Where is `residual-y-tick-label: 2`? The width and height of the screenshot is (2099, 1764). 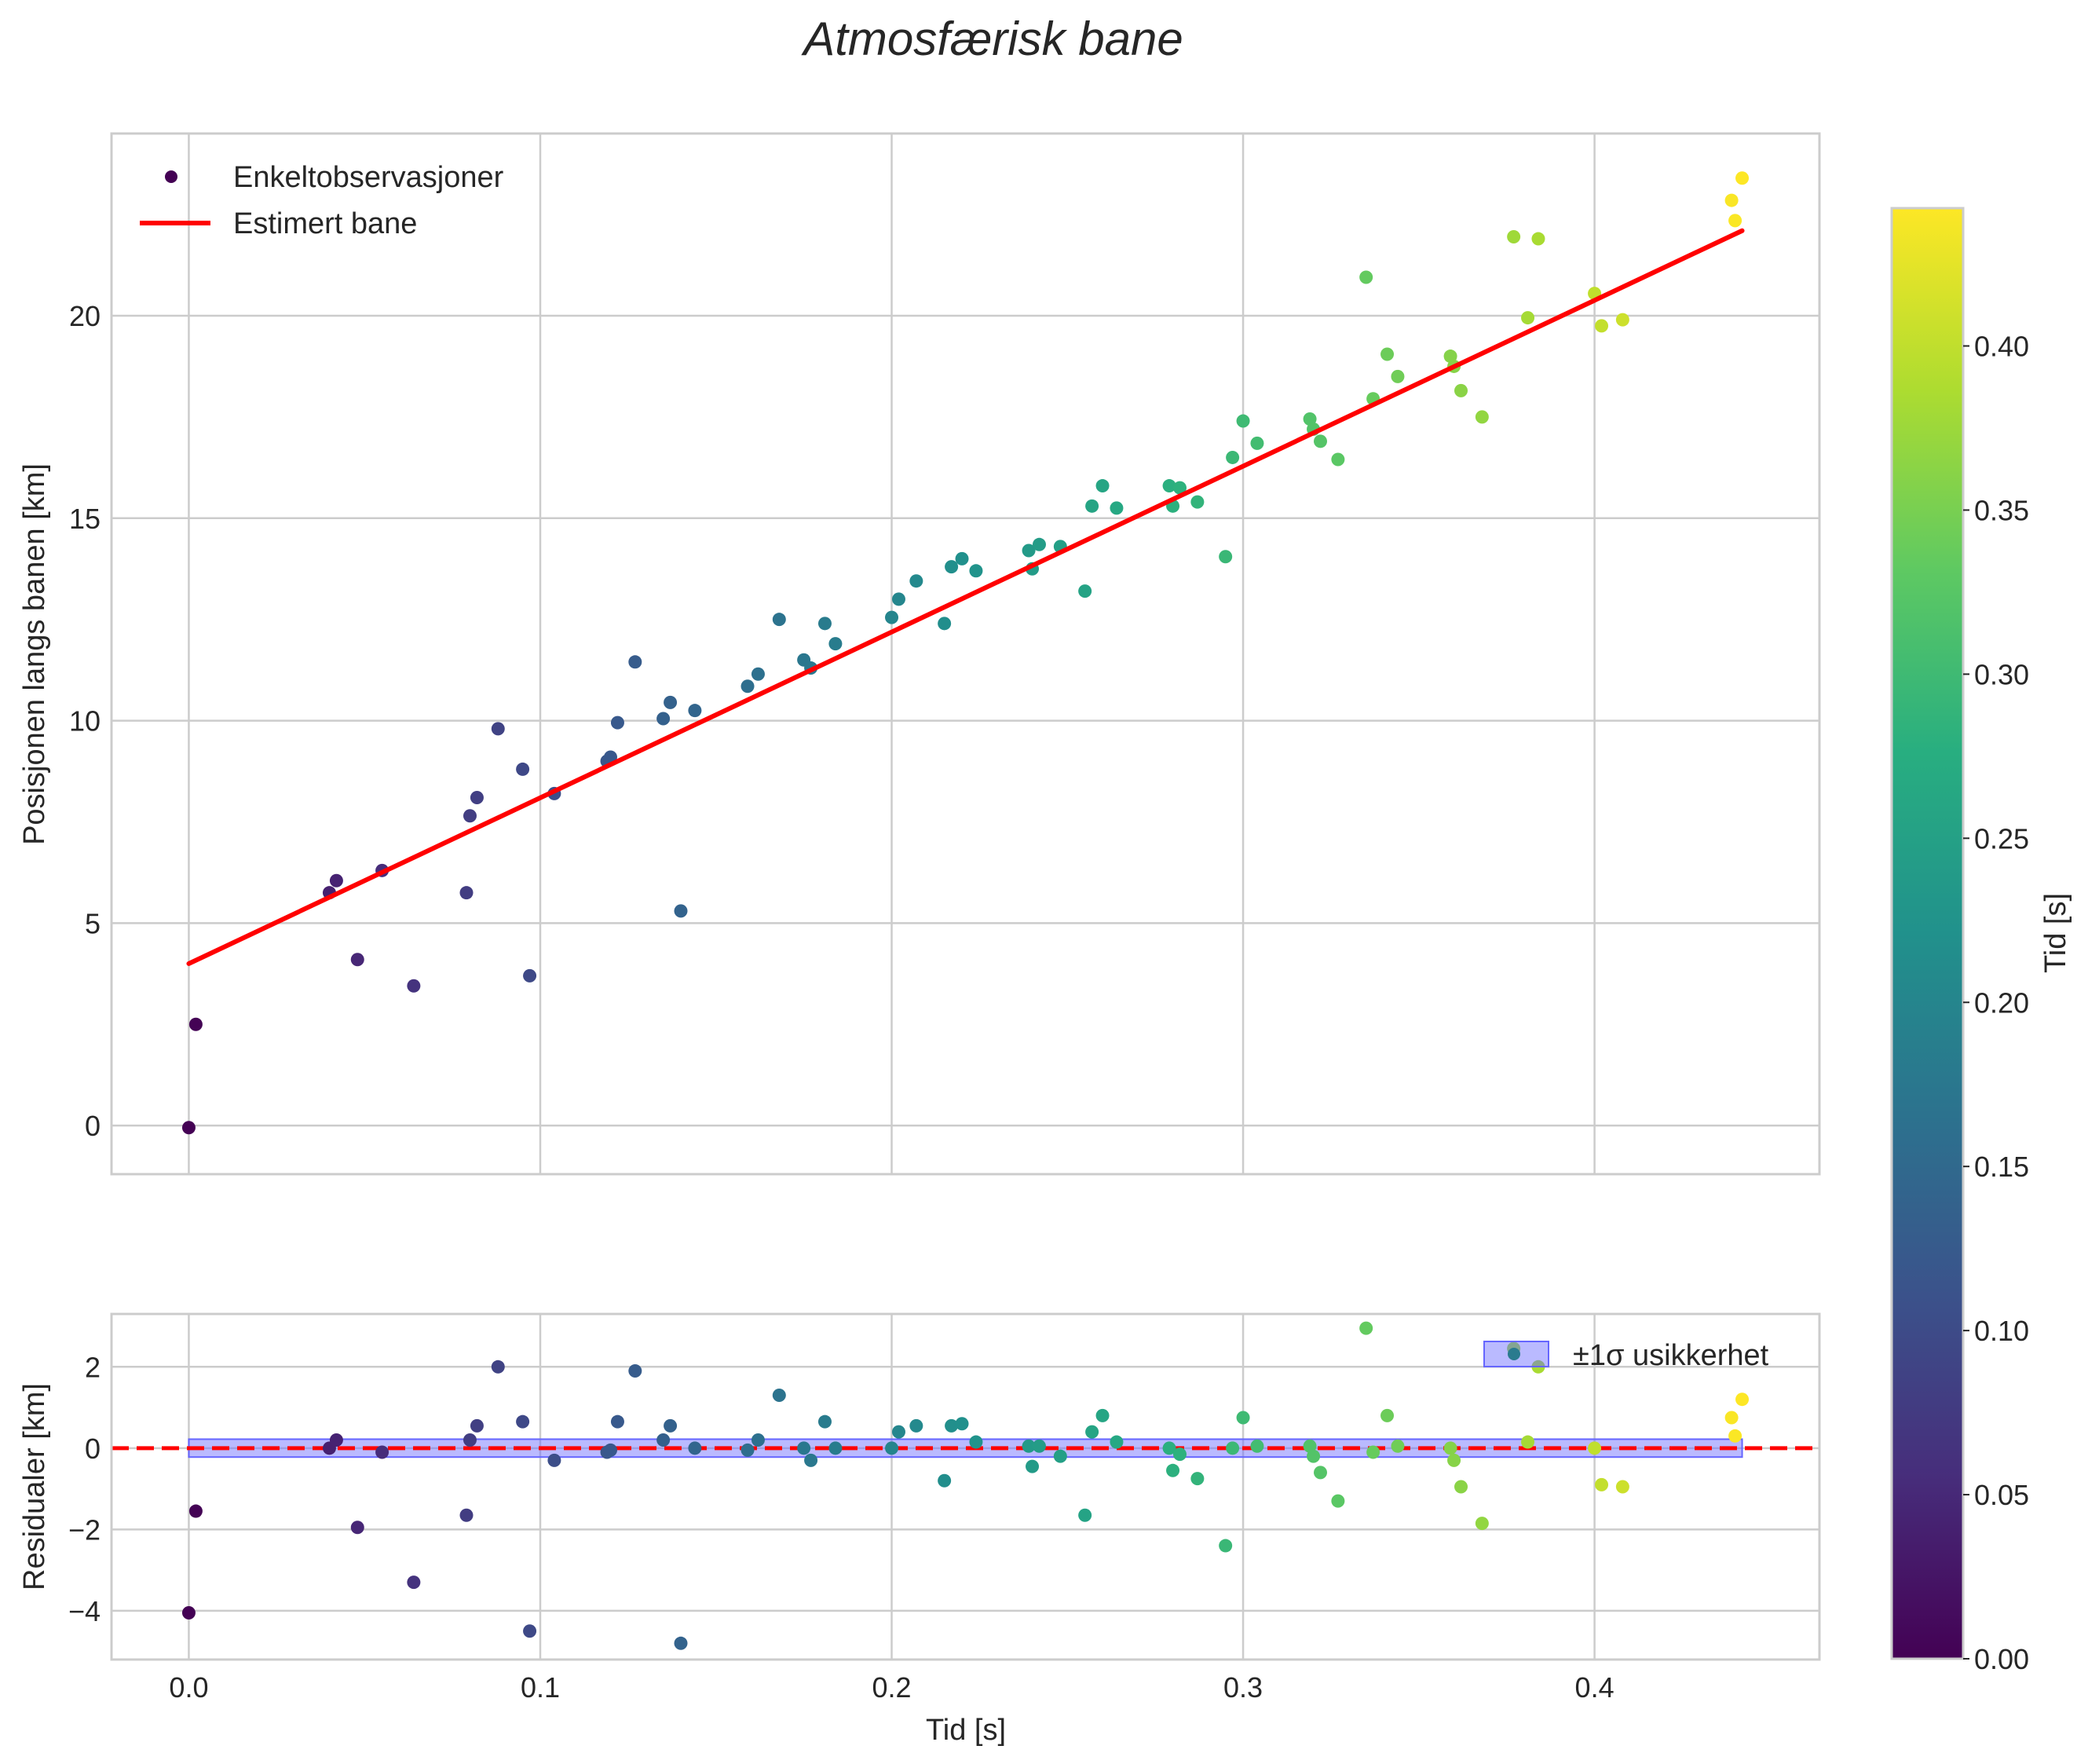
residual-y-tick-label: 2 is located at coordinates (93, 1367).